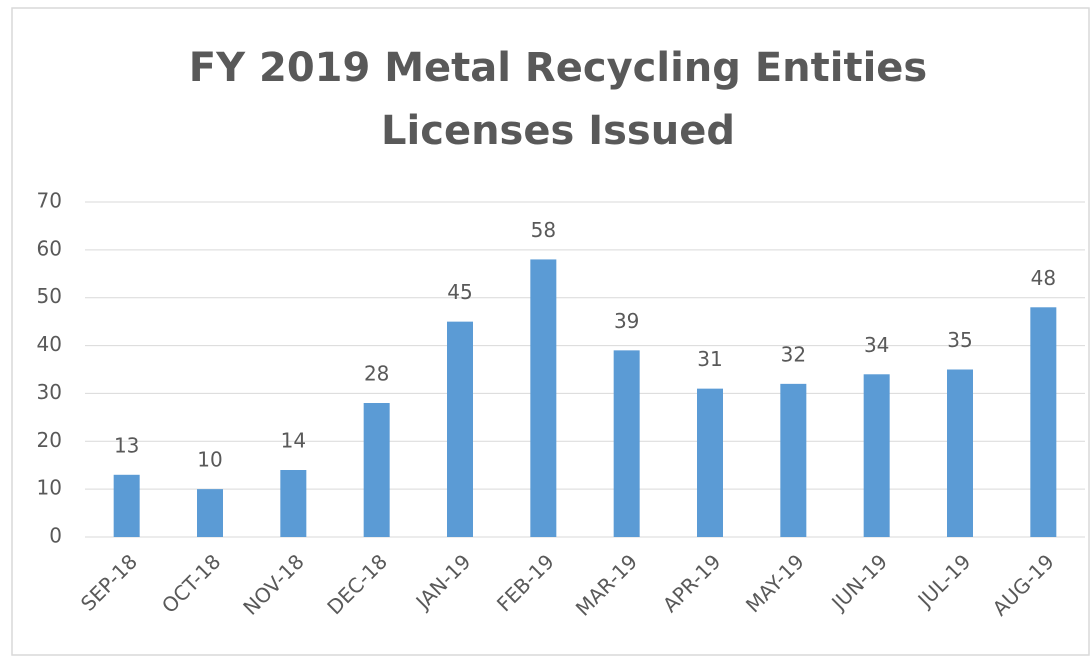 The height and width of the screenshot is (656, 1090). I want to click on data-label: 45, so click(459, 292).